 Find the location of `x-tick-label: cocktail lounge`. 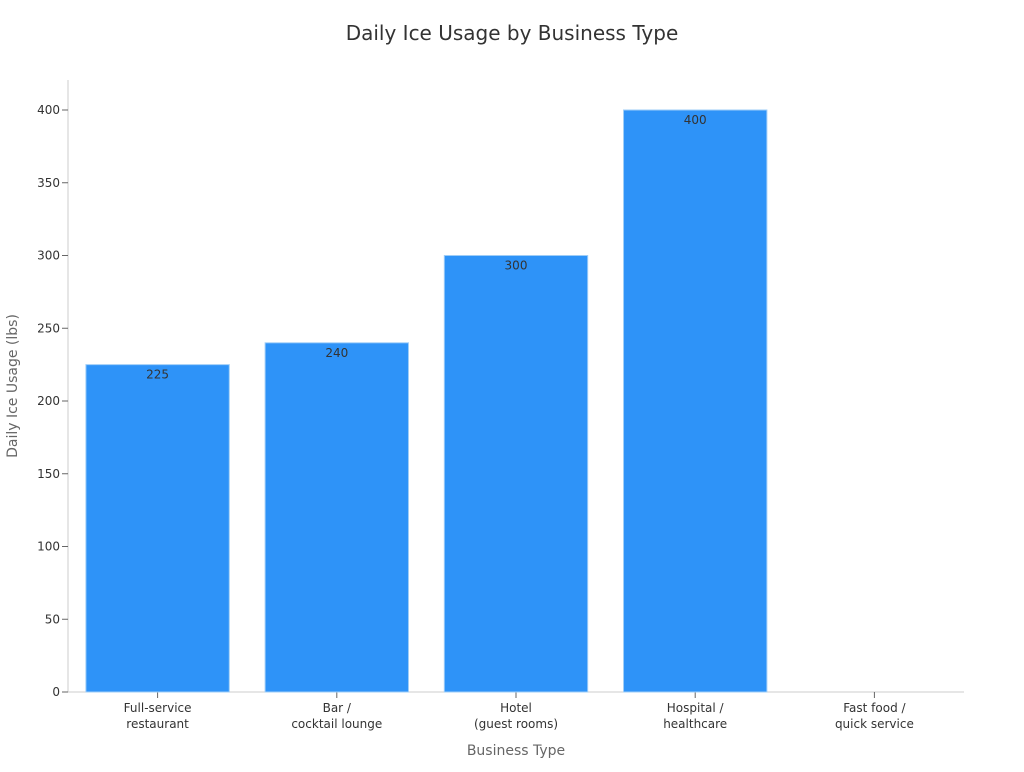

x-tick-label: cocktail lounge is located at coordinates (336, 724).